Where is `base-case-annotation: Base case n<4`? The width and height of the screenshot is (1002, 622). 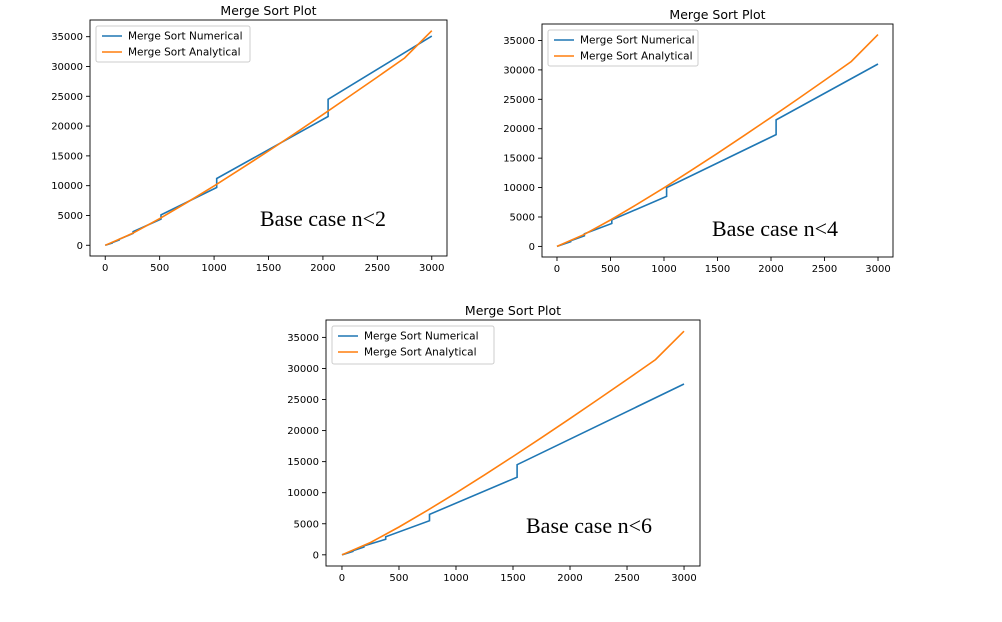 base-case-annotation: Base case n<4 is located at coordinates (775, 228).